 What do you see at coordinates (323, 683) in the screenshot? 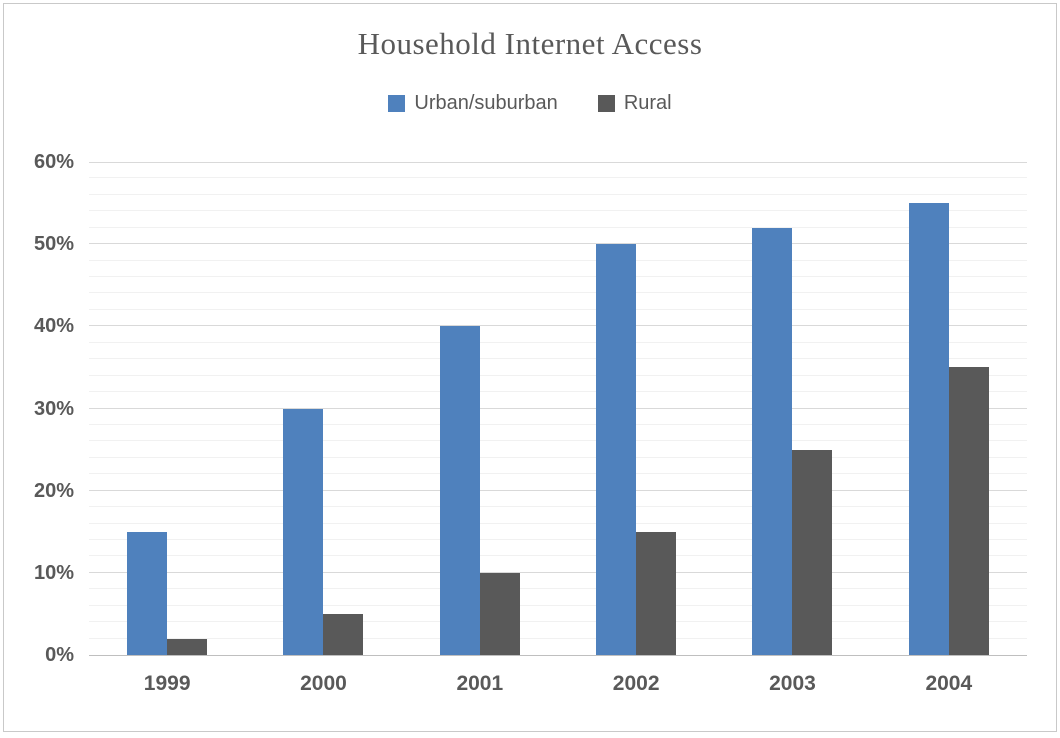
I see `x-label-2000: 2000` at bounding box center [323, 683].